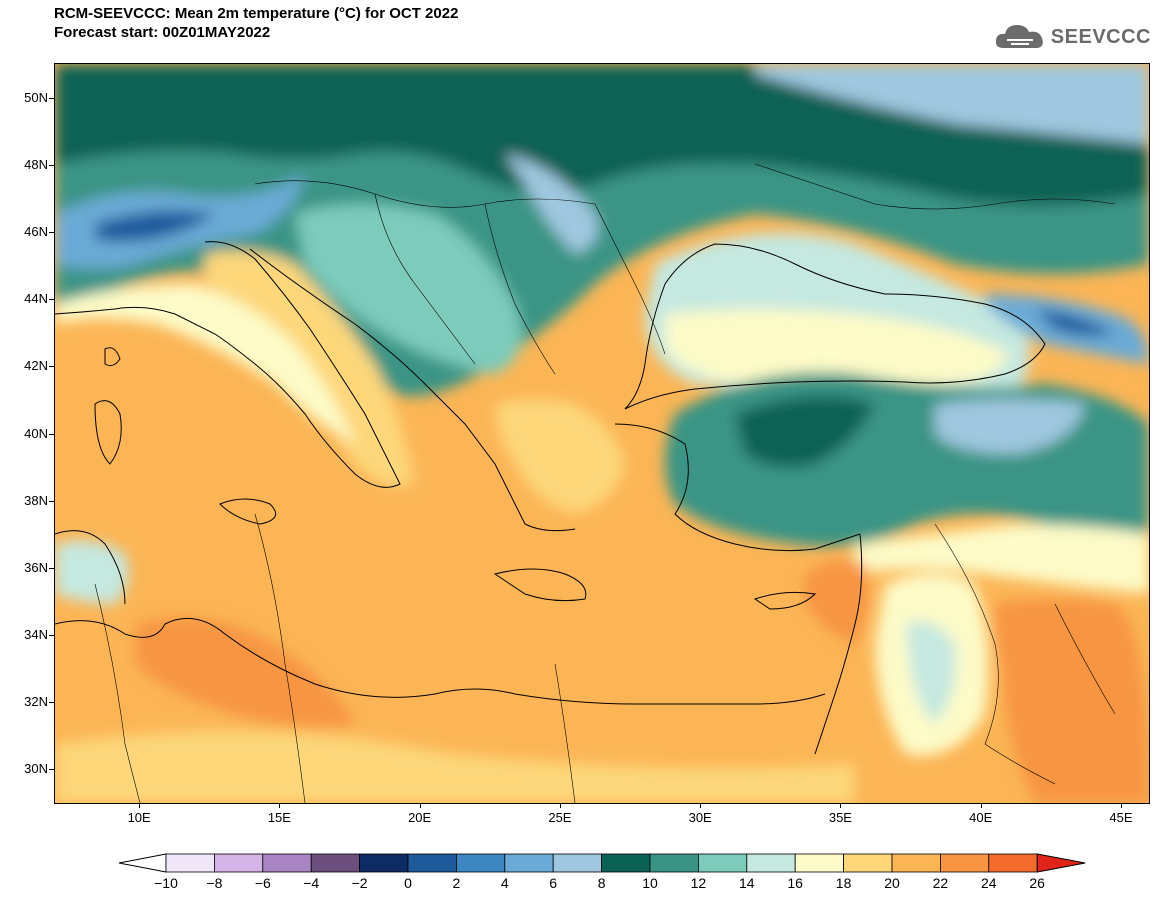 The width and height of the screenshot is (1165, 907). Describe the element at coordinates (1121, 817) in the screenshot. I see `lon-label: 45E` at that location.